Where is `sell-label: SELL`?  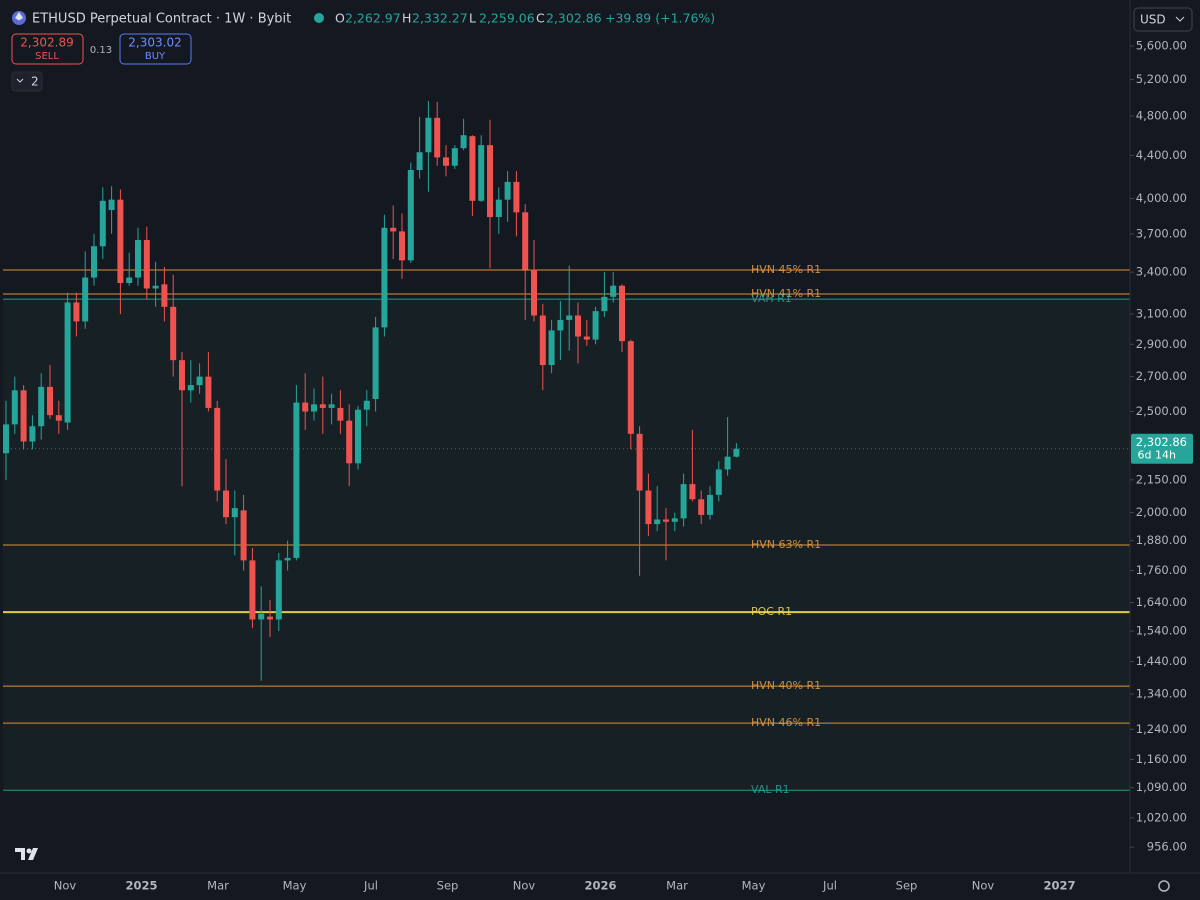 sell-label: SELL is located at coordinates (47, 56).